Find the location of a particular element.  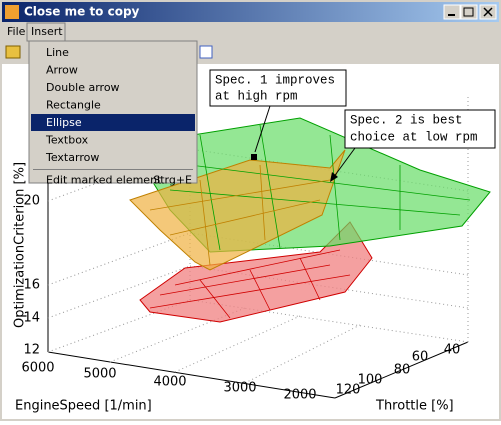

menu-item: Edit marked element is located at coordinates (104, 180).